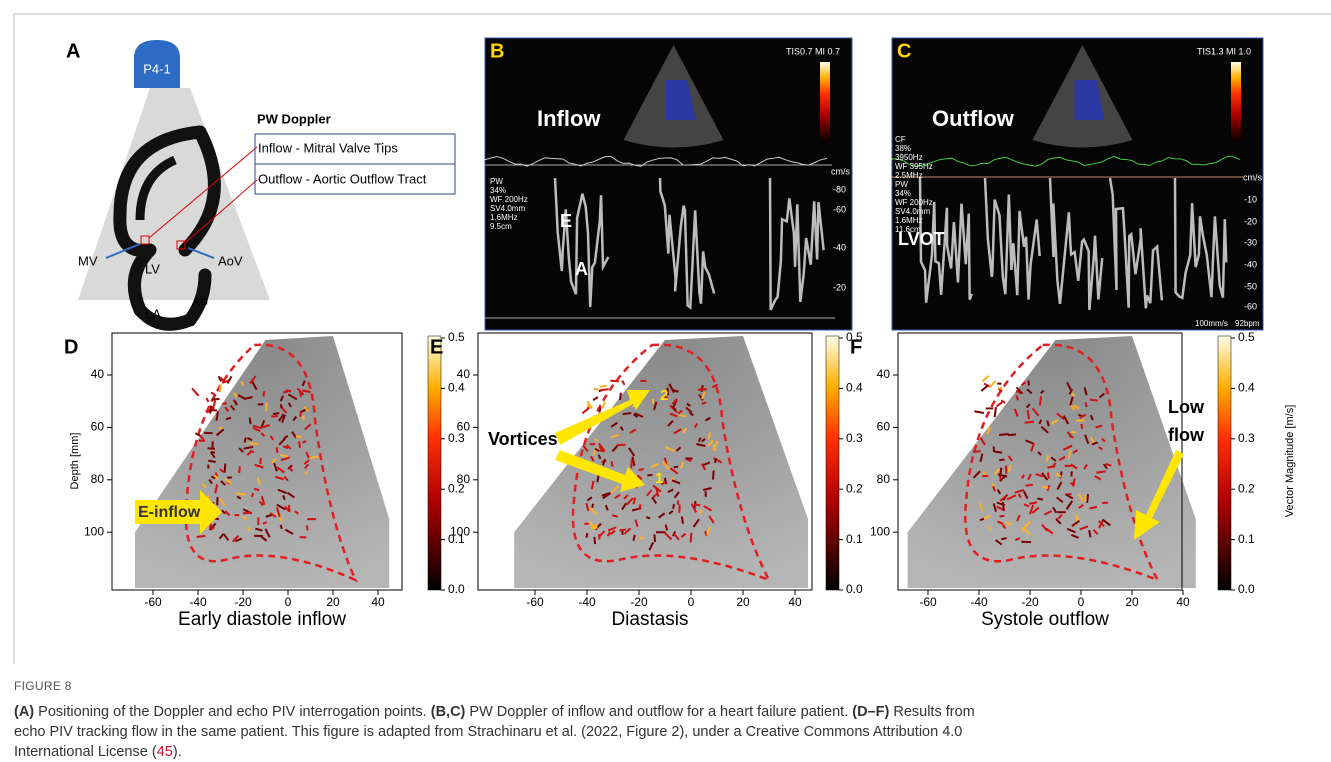  I want to click on x-tick-label: -40, so click(587, 602).